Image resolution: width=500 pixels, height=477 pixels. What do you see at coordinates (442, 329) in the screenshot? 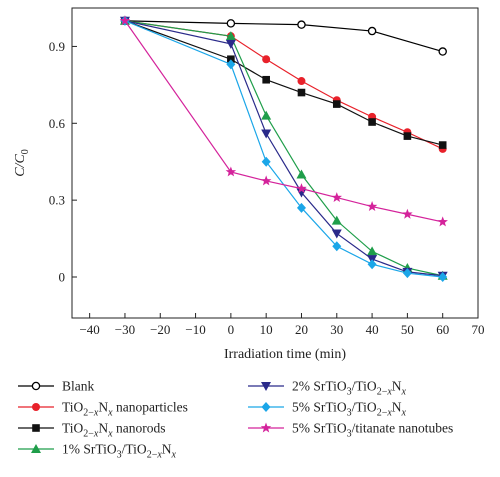
I see `x-tick-label: 60` at bounding box center [442, 329].